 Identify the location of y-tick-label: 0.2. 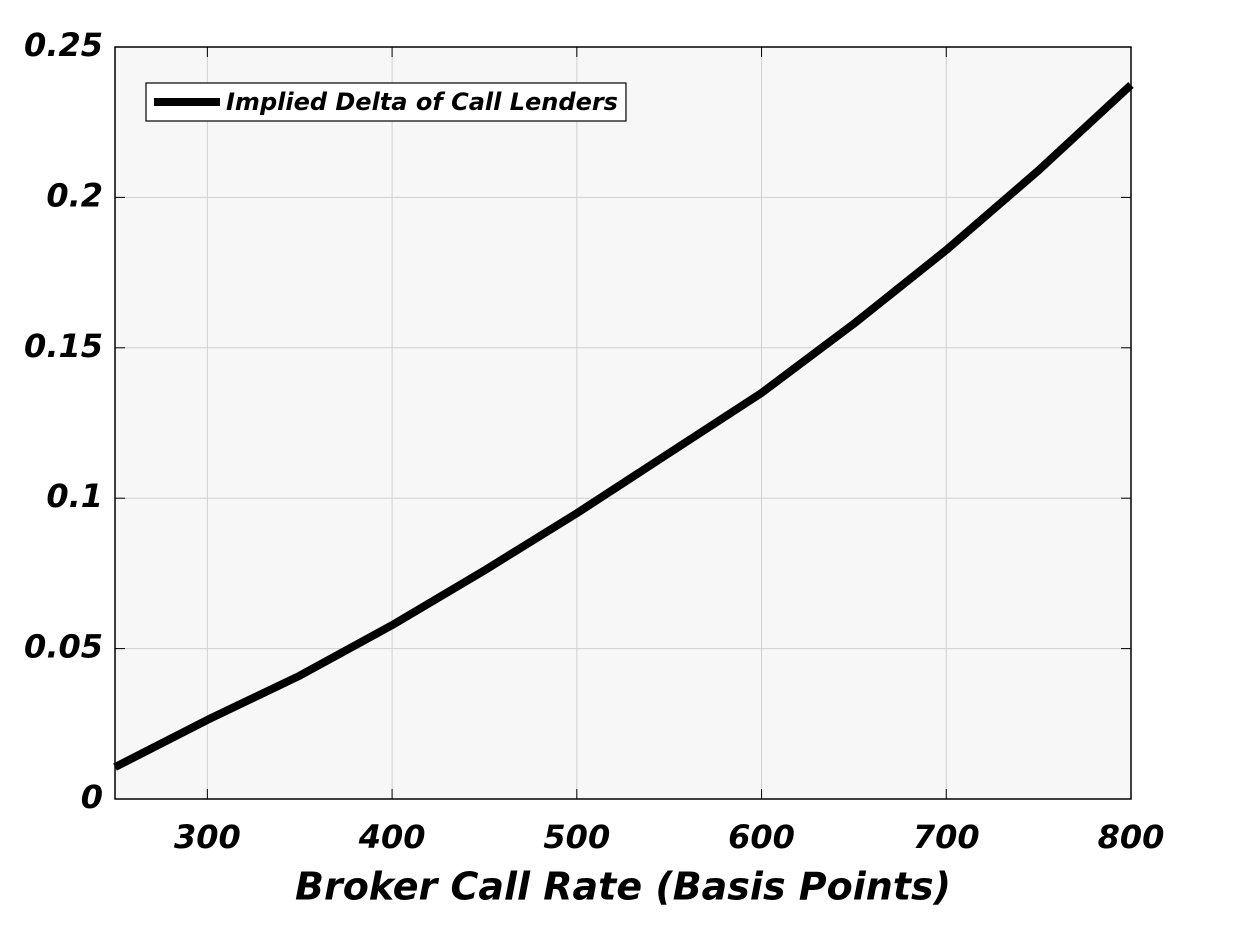
(74, 195).